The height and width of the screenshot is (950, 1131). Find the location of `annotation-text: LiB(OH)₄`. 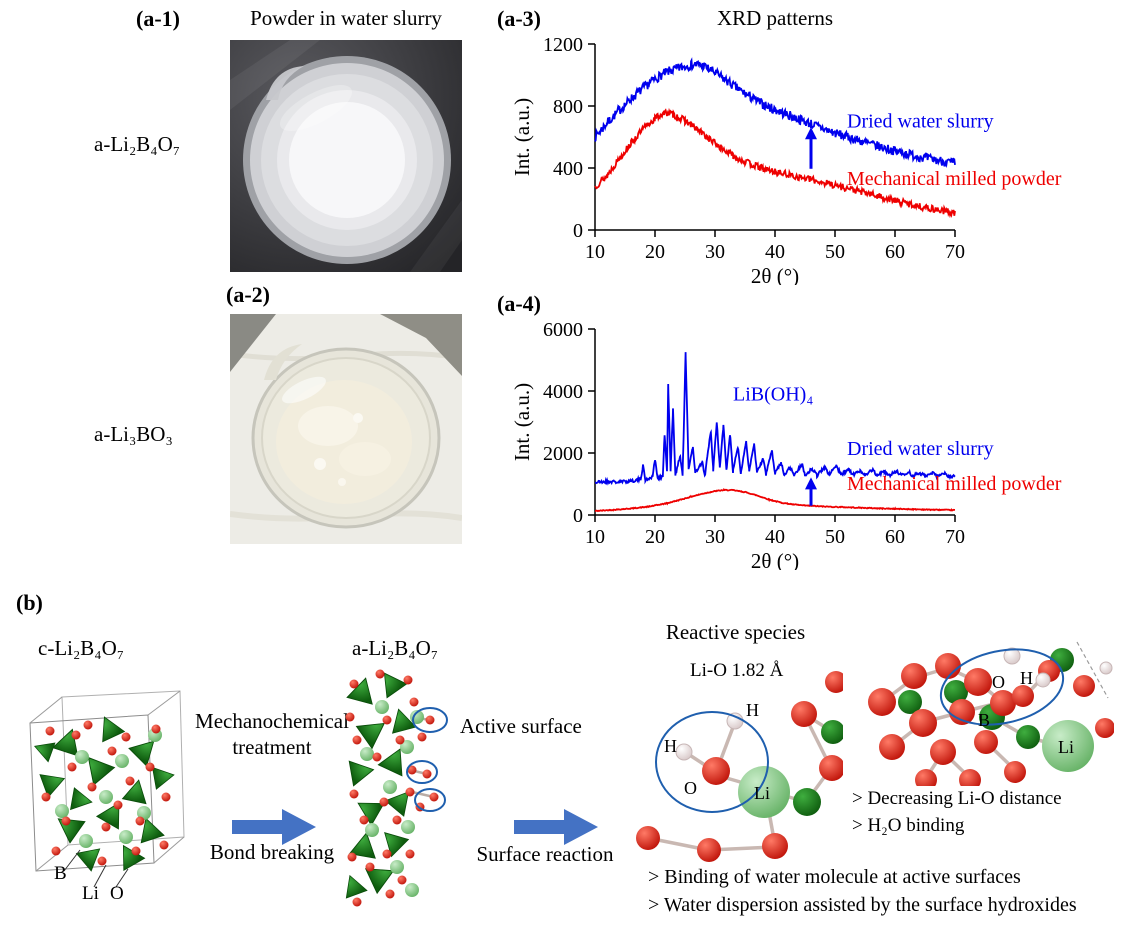

annotation-text: LiB(OH)₄ is located at coordinates (773, 394).